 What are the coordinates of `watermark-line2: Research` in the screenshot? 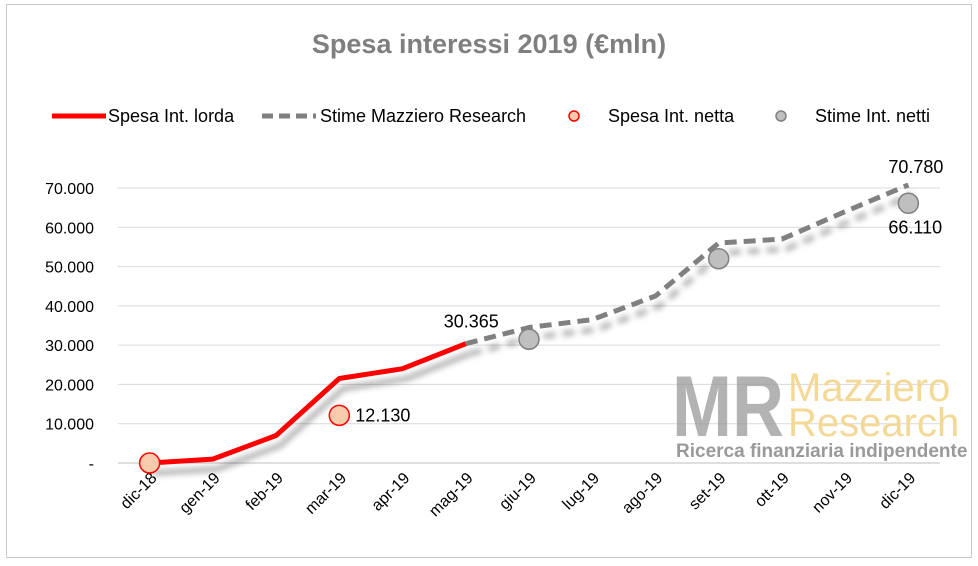 It's located at (873, 423).